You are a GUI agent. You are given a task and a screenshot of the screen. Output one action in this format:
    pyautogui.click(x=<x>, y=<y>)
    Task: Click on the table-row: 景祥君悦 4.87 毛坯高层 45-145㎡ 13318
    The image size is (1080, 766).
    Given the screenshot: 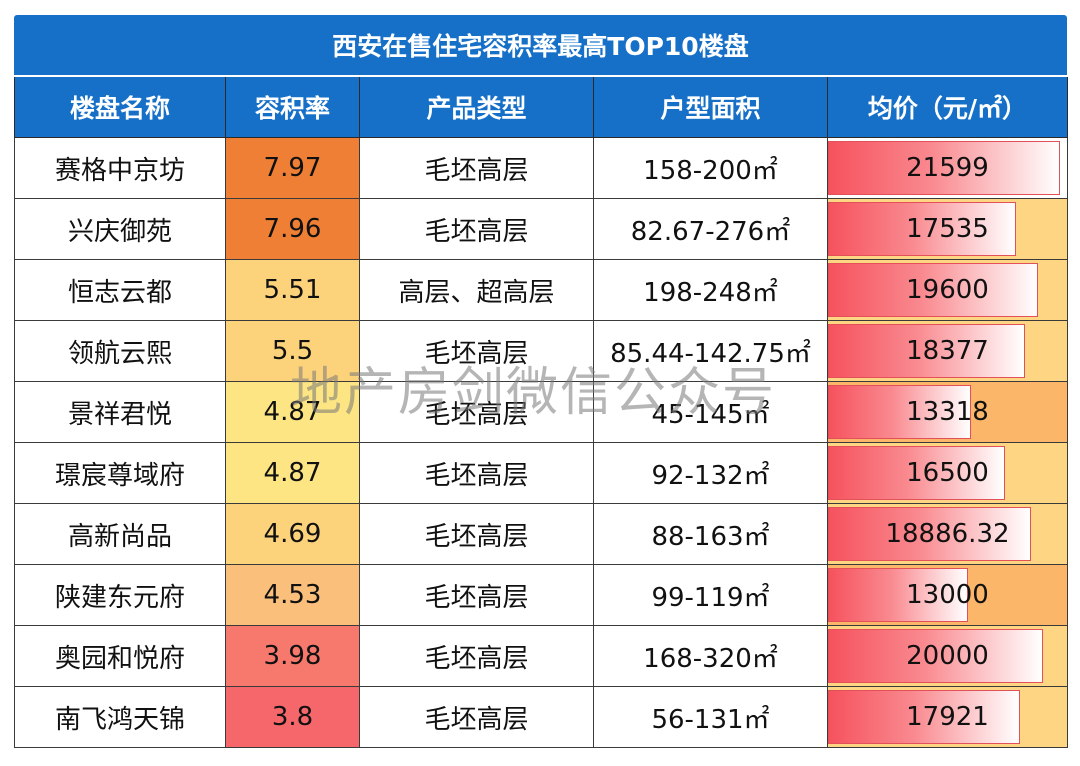 What is the action you would take?
    pyautogui.click(x=541, y=412)
    